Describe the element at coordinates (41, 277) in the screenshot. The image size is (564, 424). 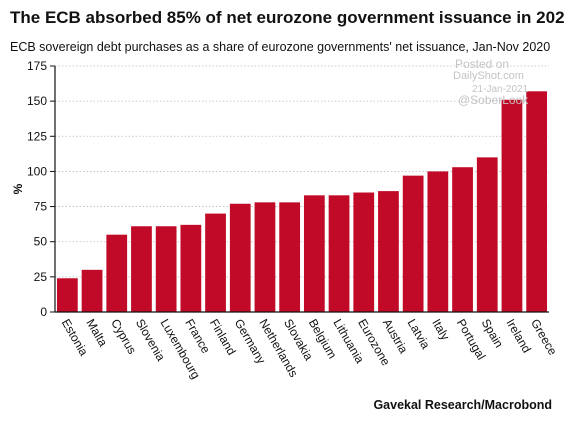
I see `y-tick-label-25: 25` at that location.